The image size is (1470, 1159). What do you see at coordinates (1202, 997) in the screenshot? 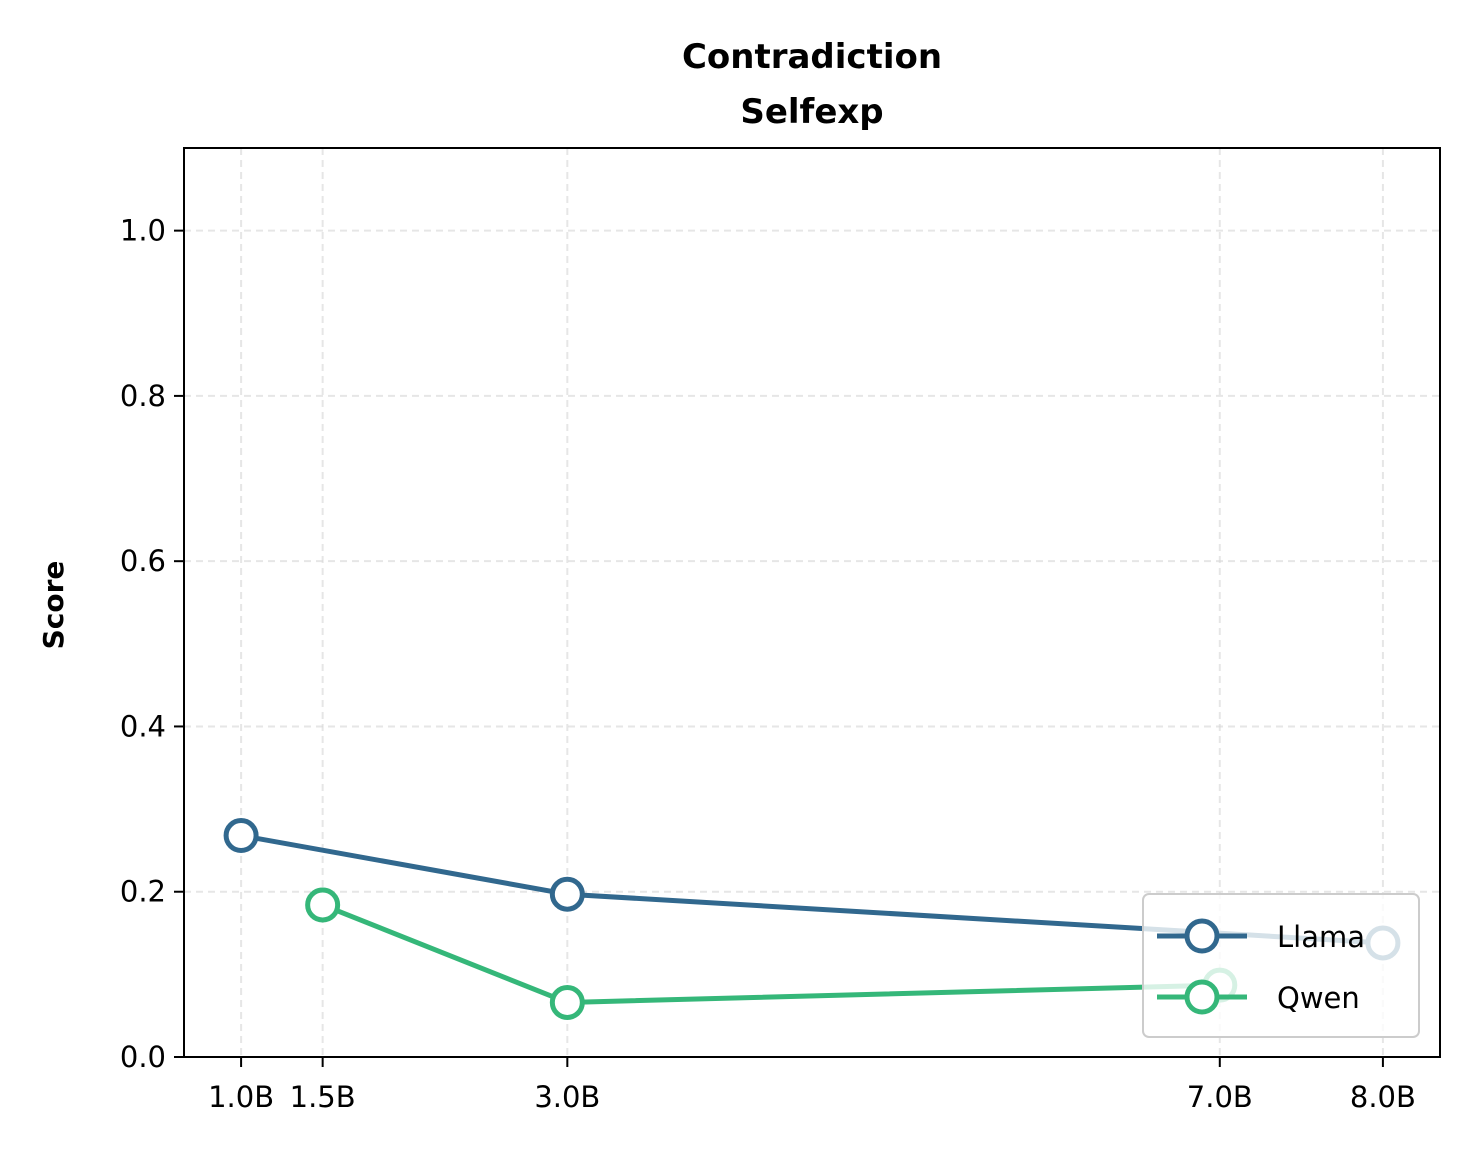
I see `legend-marker-qwen` at bounding box center [1202, 997].